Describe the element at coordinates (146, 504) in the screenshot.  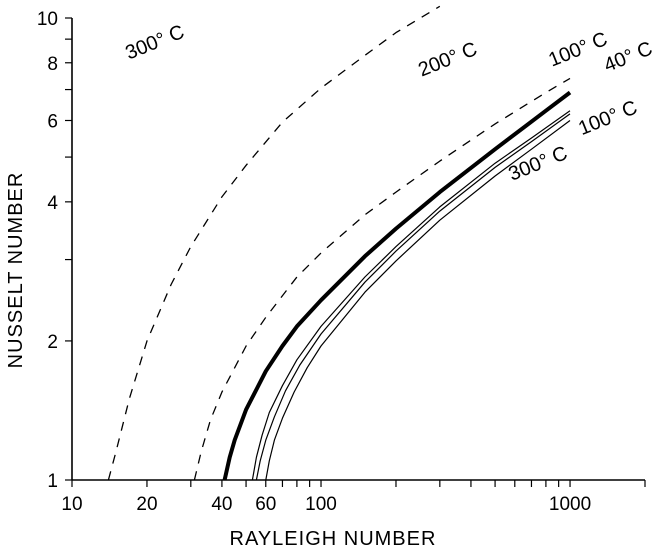
I see `x-tick-label: 20` at that location.